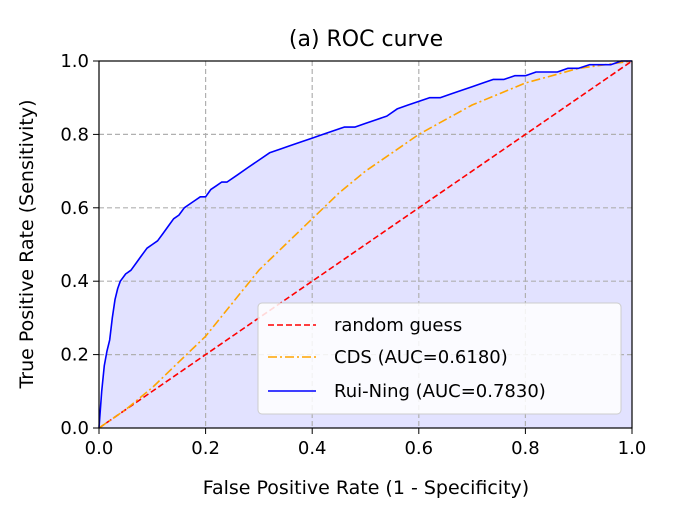 This screenshot has width=677, height=508. Describe the element at coordinates (525, 448) in the screenshot. I see `x-tick-label: 0.8` at that location.